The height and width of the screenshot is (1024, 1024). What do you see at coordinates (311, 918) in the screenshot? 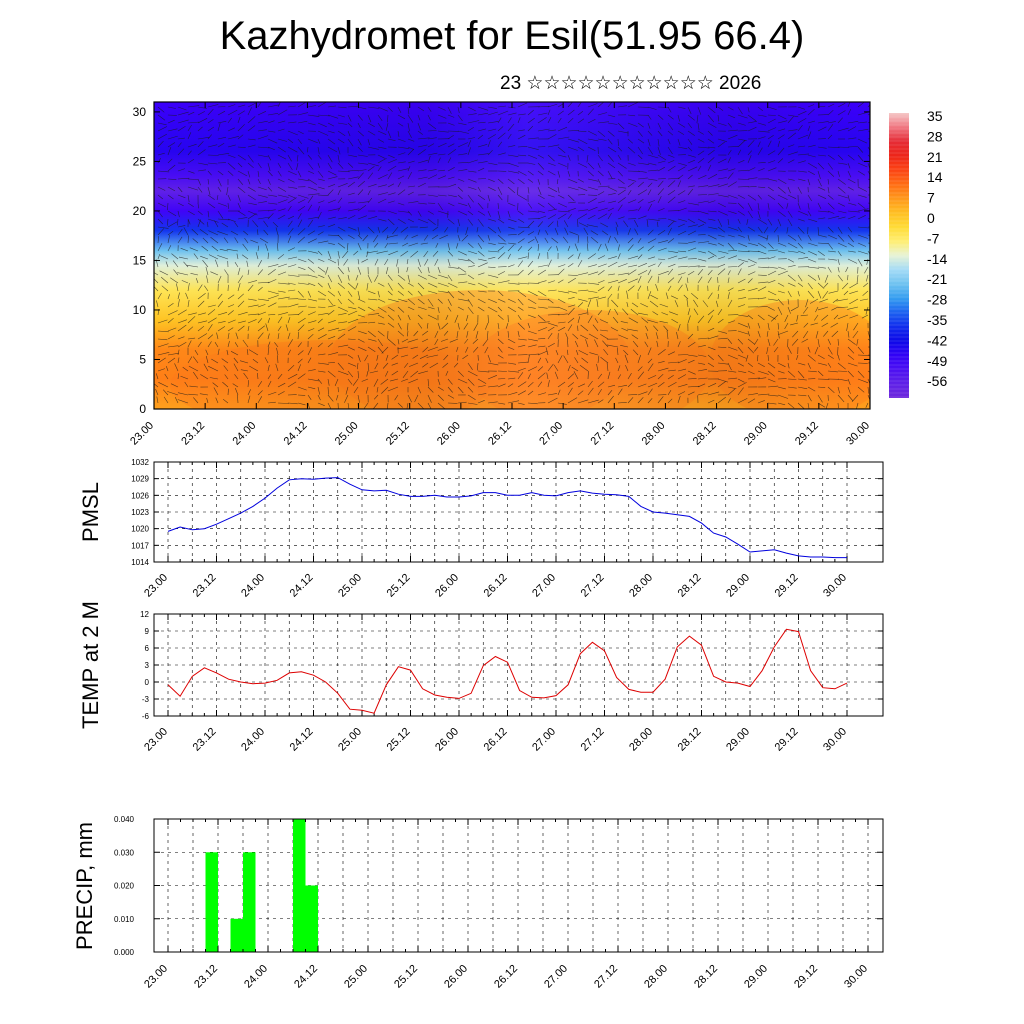
I see `precip-bar` at bounding box center [311, 918].